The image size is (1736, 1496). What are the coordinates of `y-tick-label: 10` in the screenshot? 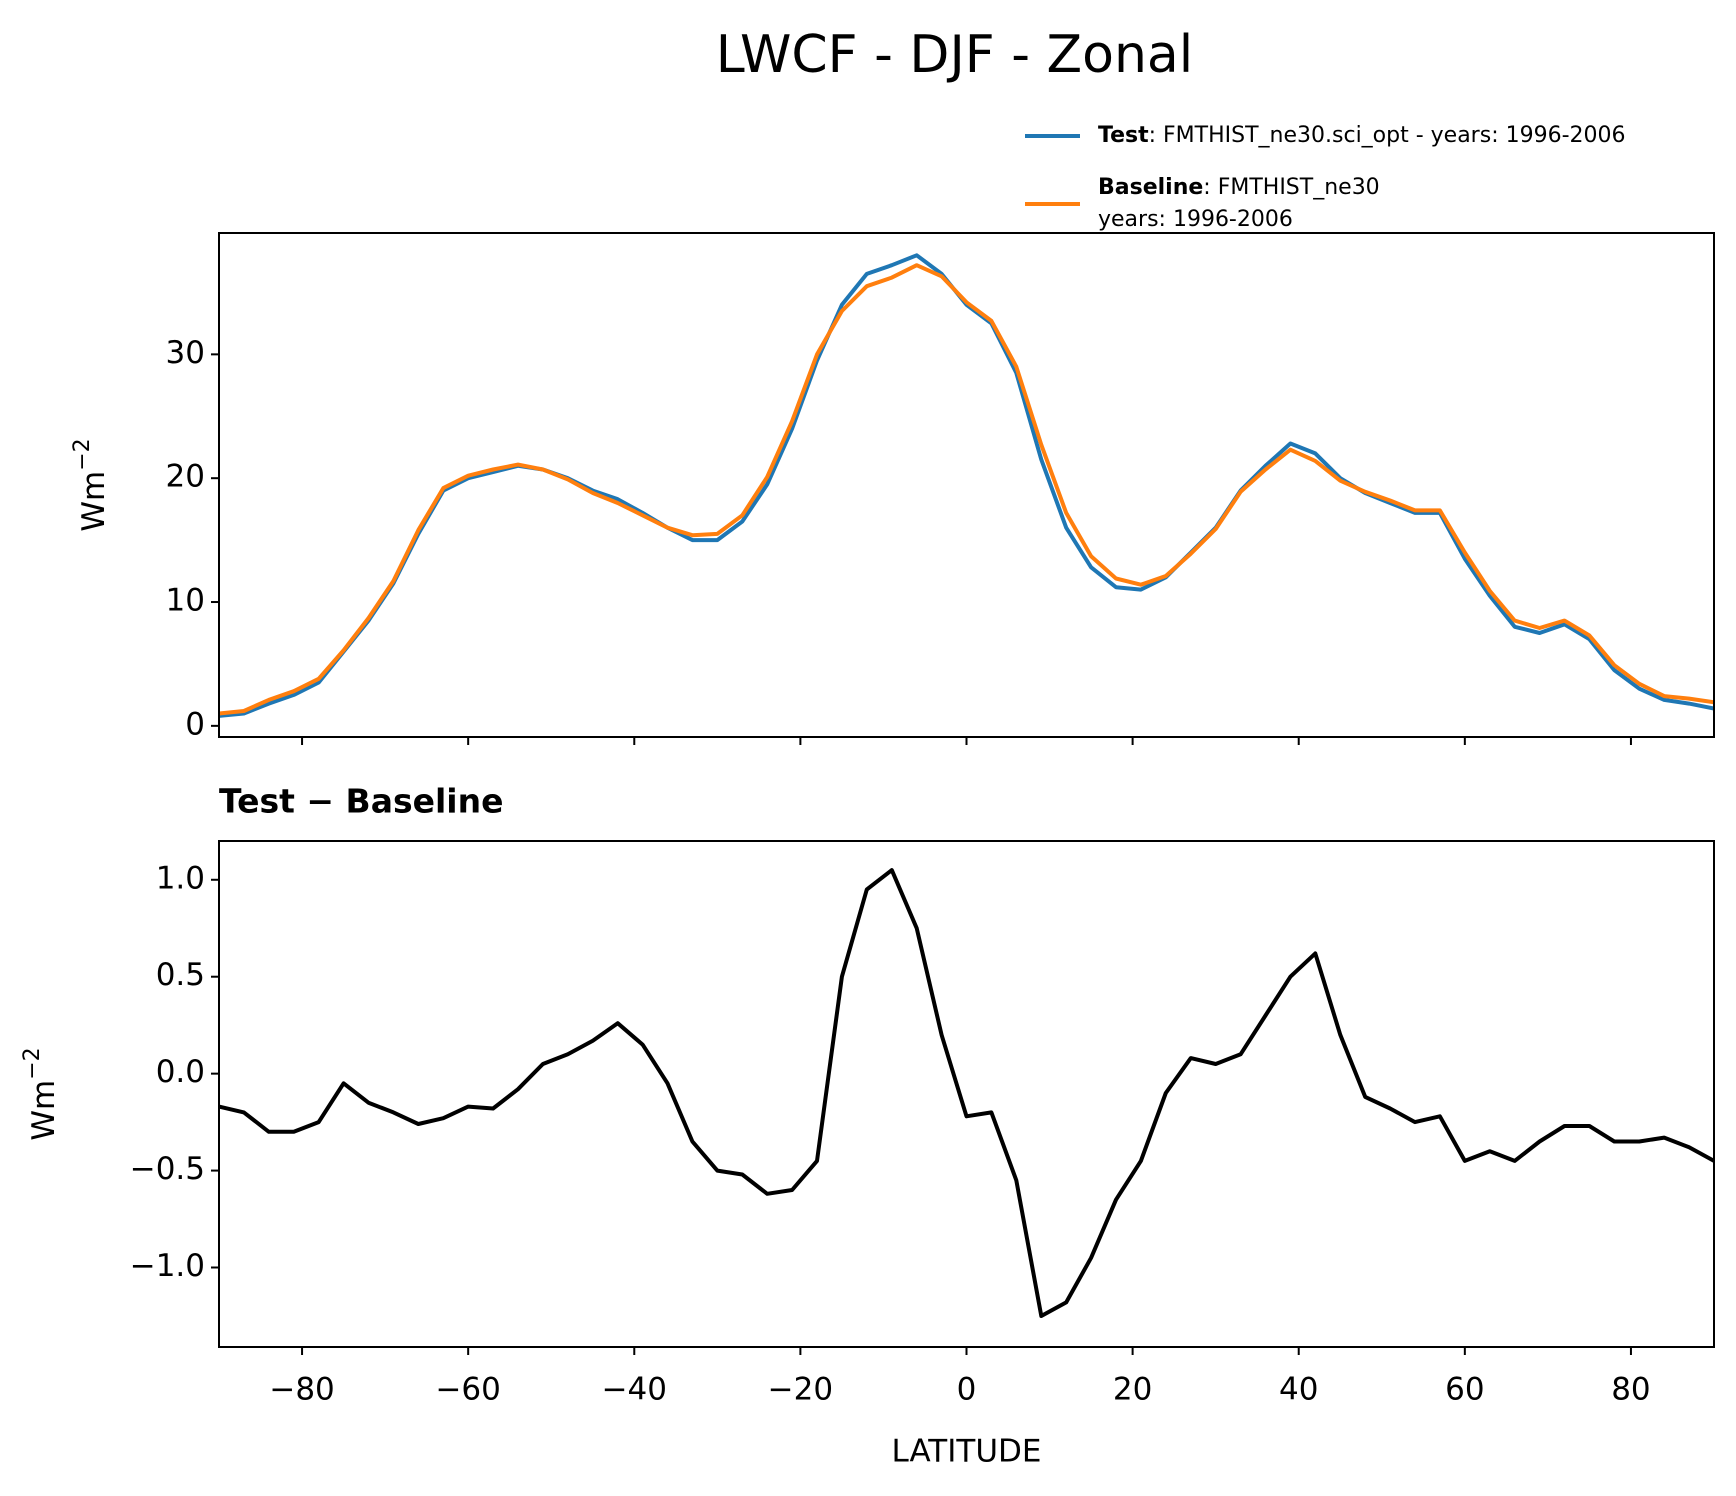 It's located at (185, 601).